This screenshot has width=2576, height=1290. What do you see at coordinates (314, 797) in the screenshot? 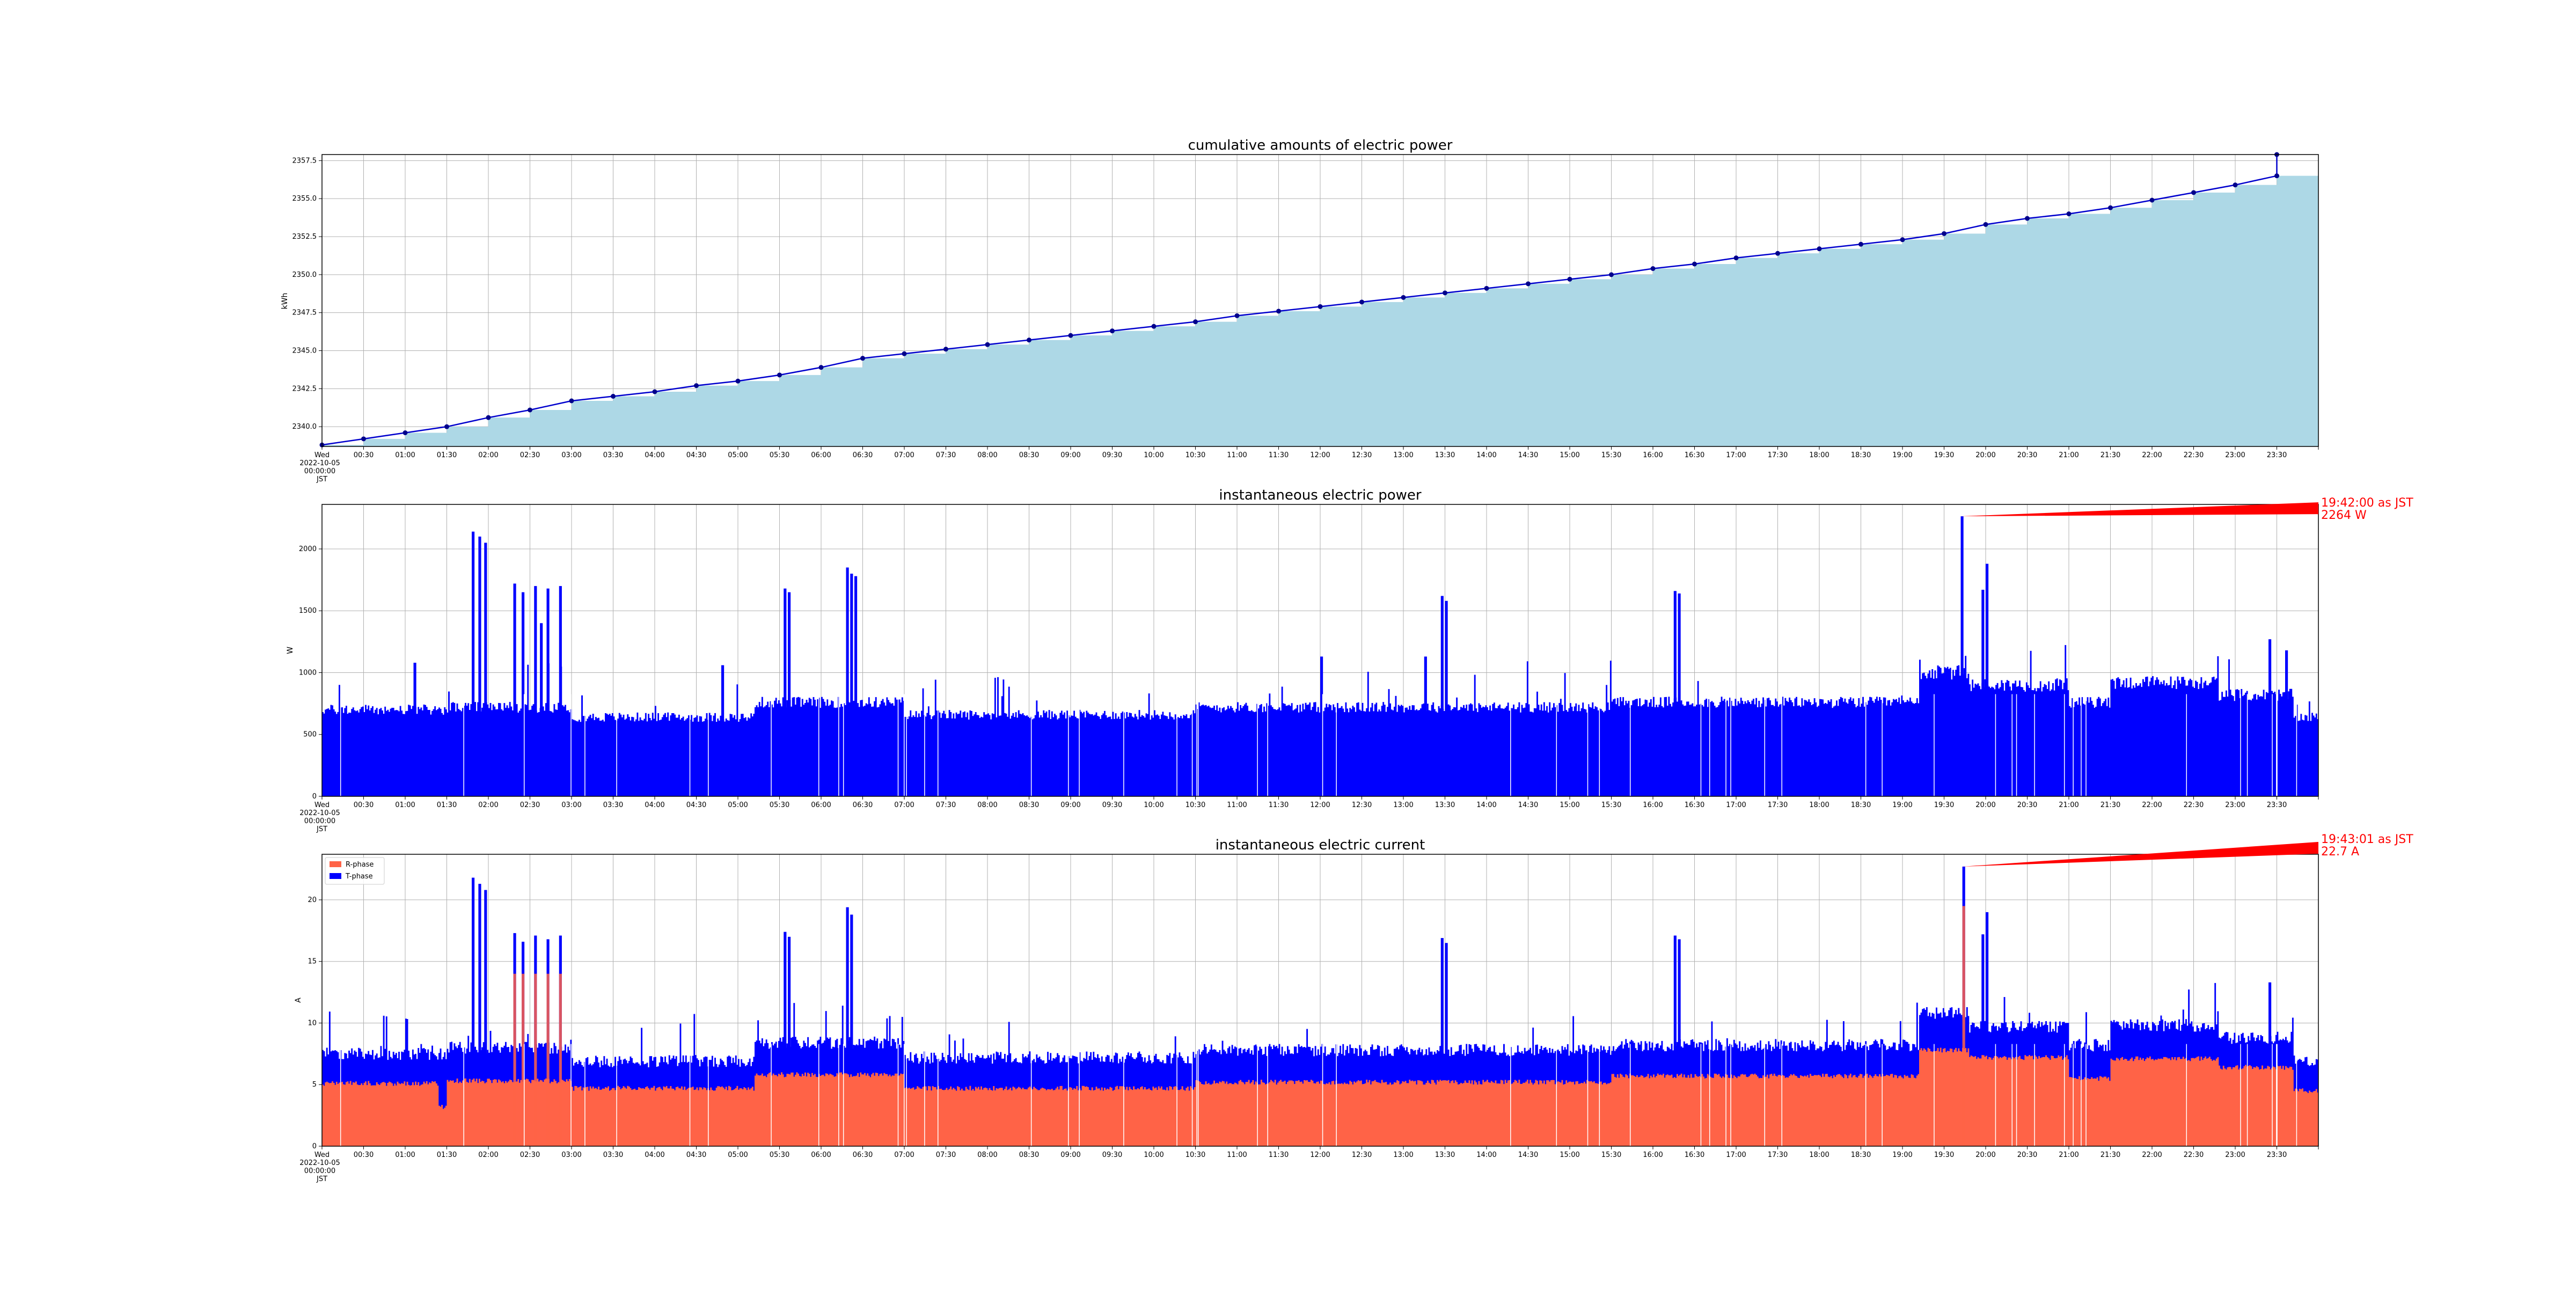
I see `y-tick-label: 0` at bounding box center [314, 797].